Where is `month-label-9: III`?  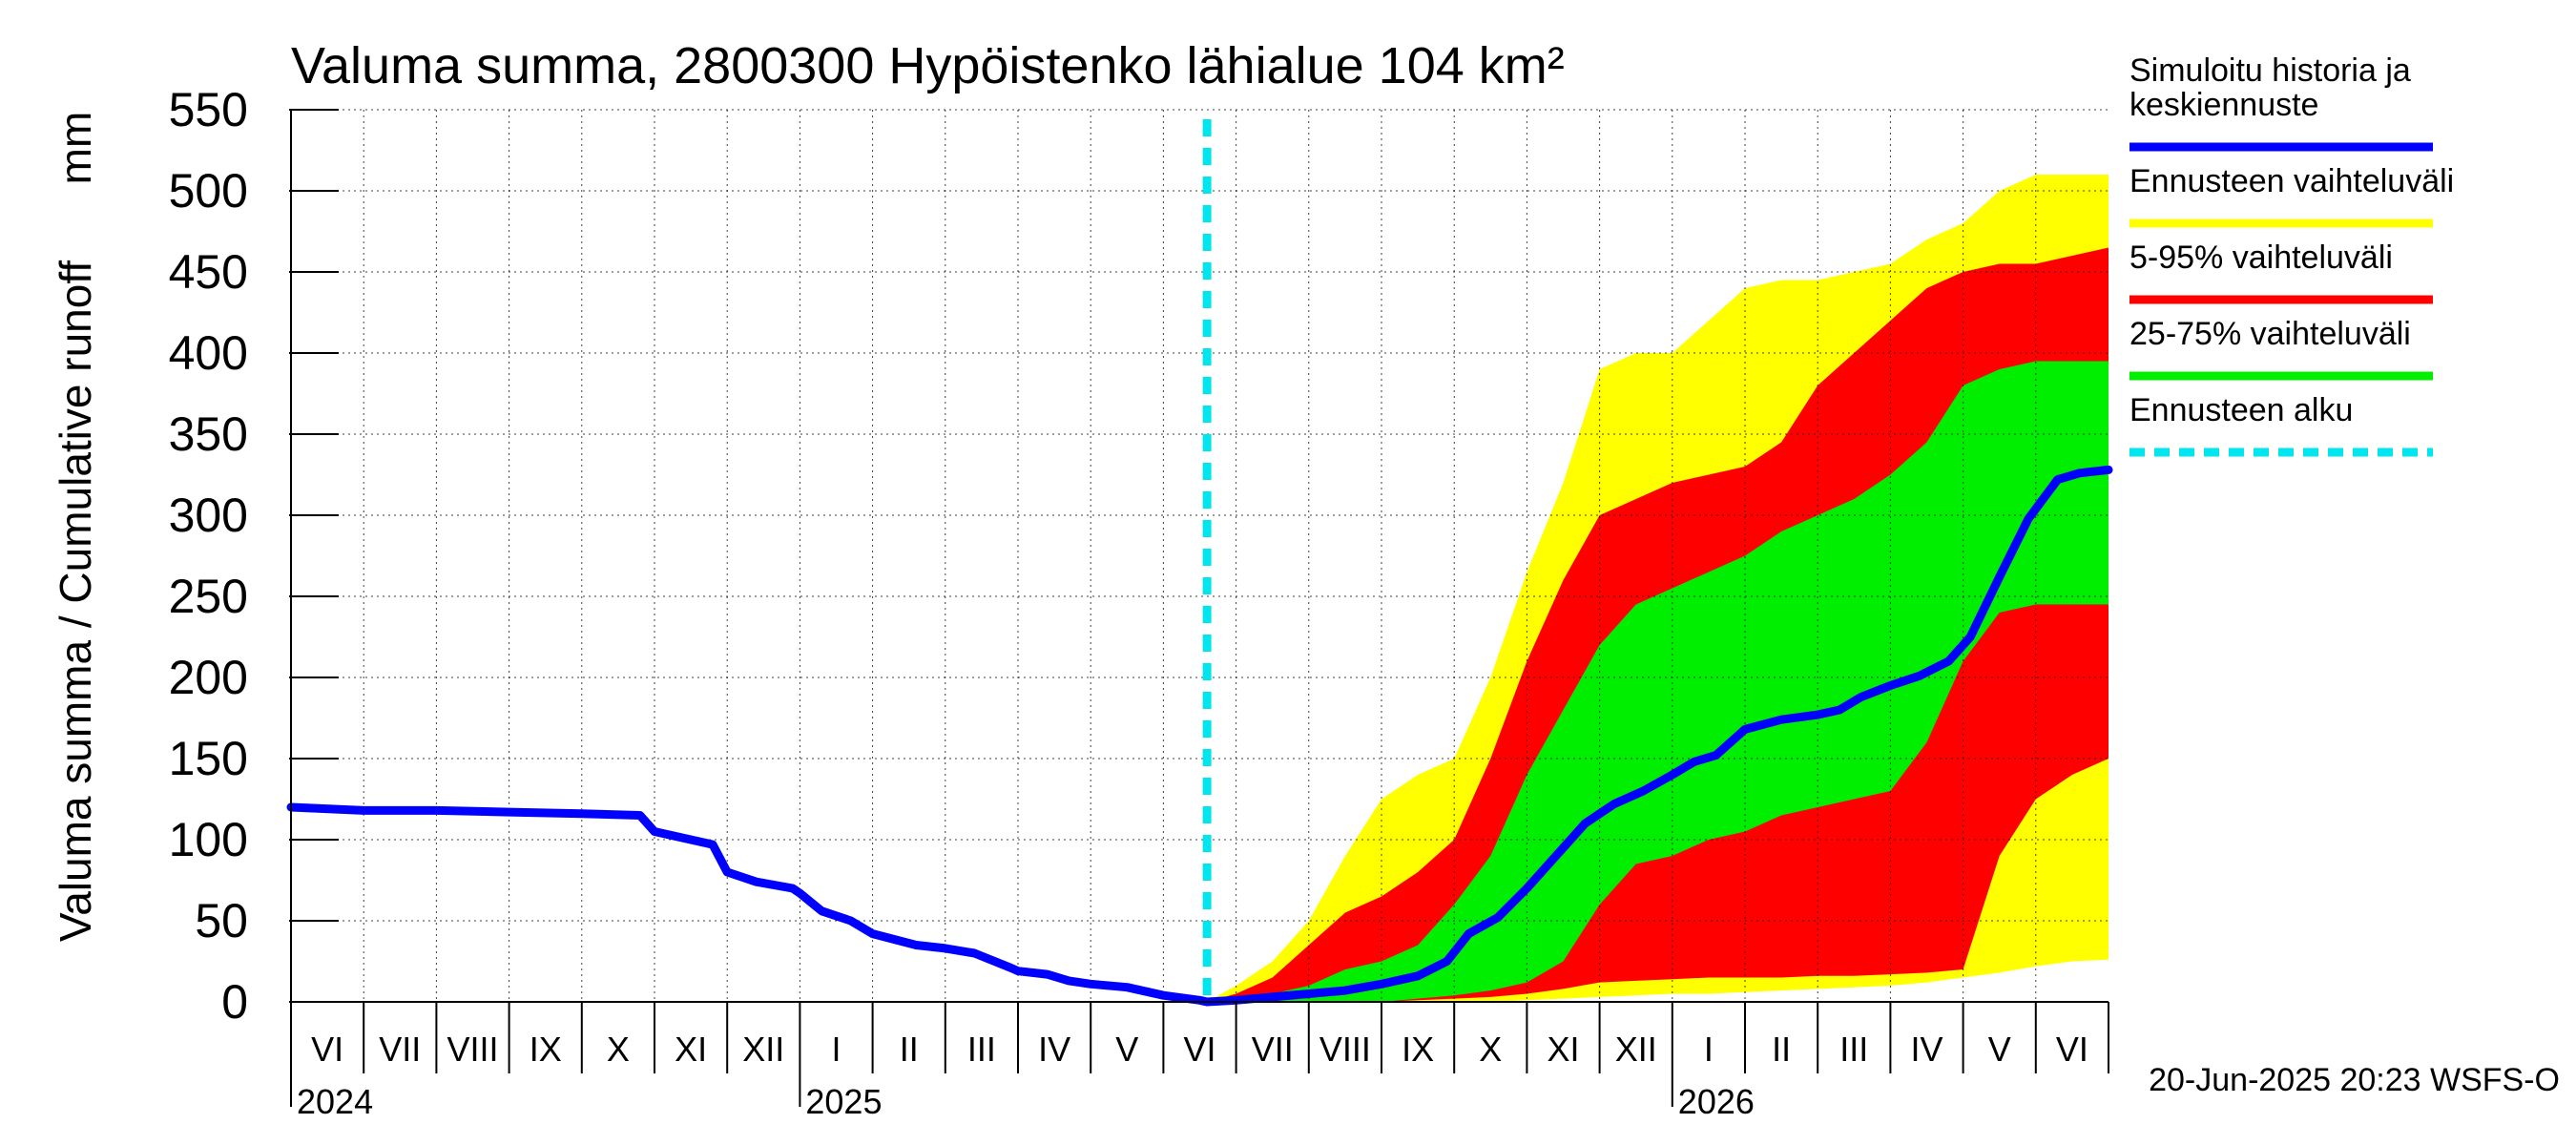 month-label-9: III is located at coordinates (981, 1049).